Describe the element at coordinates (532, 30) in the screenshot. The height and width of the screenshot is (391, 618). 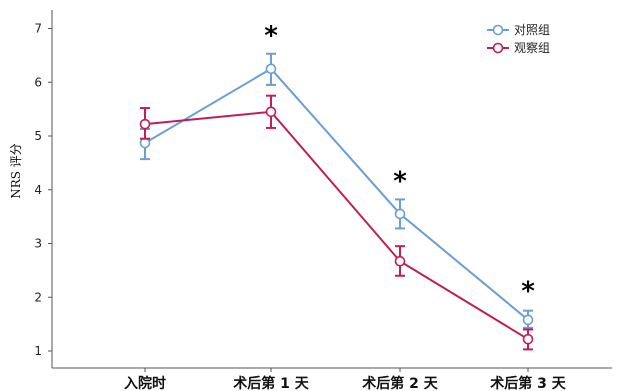
I see `legend-label: 对照组` at that location.